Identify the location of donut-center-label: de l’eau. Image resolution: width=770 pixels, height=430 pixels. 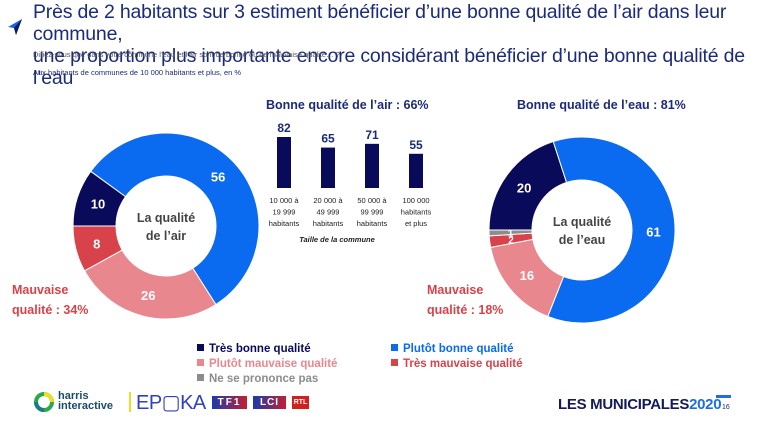
(582, 240).